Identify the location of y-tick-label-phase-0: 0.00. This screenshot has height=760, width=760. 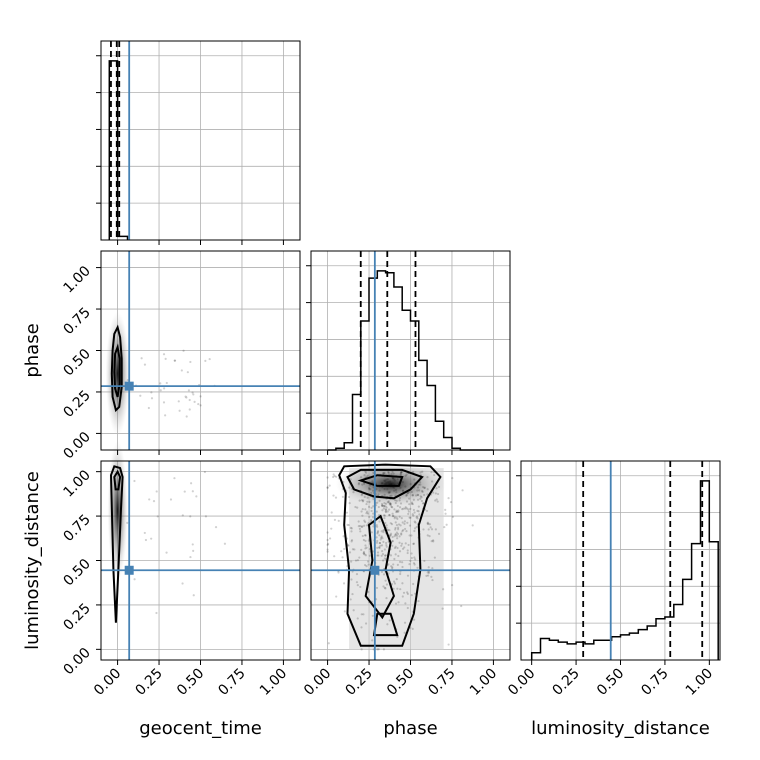
(76, 445).